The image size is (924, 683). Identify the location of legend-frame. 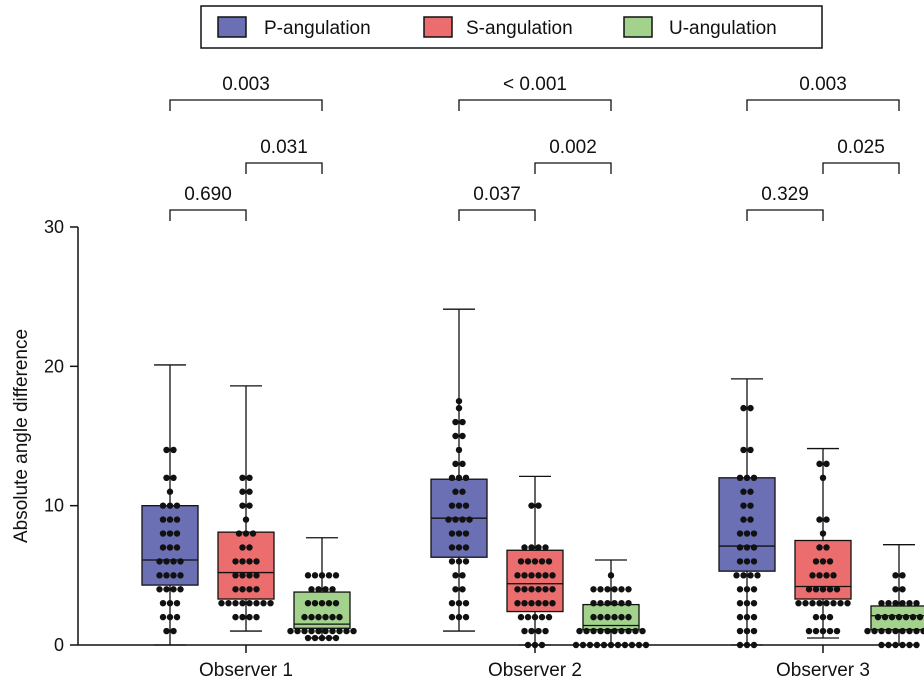
(511, 27).